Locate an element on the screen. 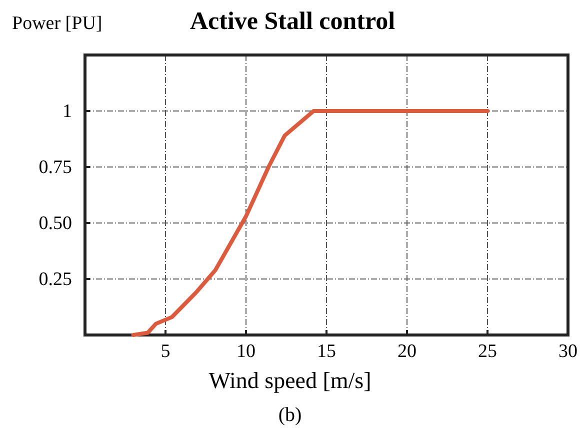 The width and height of the screenshot is (581, 442). y-tick-label: 1 is located at coordinates (67, 111).